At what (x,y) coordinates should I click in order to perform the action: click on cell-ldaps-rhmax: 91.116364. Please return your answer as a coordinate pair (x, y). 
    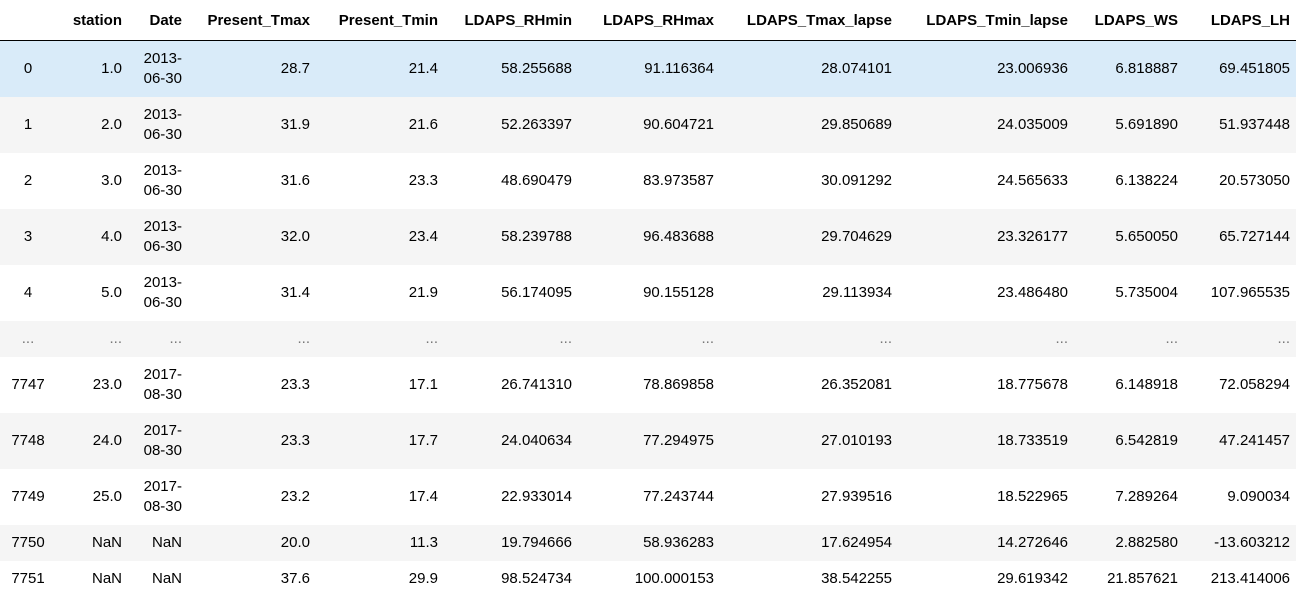
    Looking at the image, I should click on (679, 69).